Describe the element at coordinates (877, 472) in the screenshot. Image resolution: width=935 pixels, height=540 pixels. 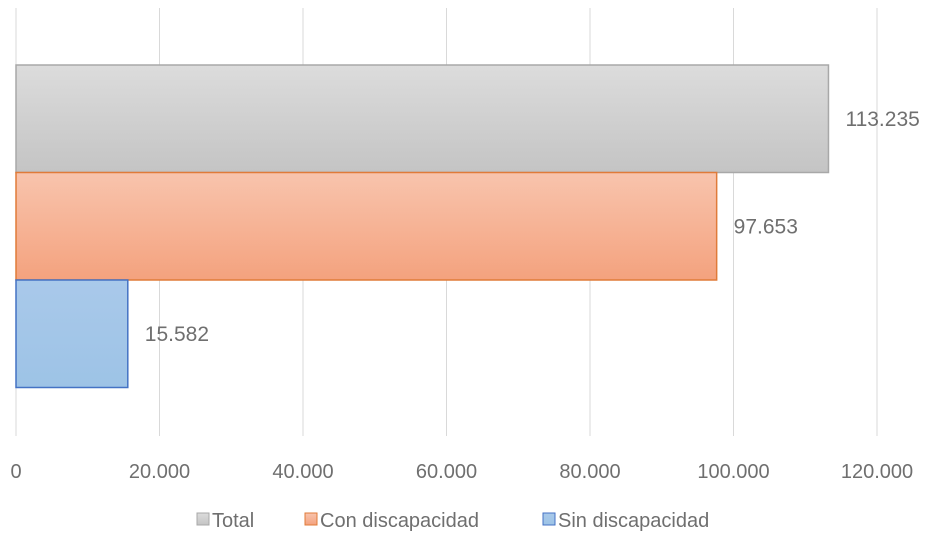
I see `x-tick-label: 120.000` at that location.